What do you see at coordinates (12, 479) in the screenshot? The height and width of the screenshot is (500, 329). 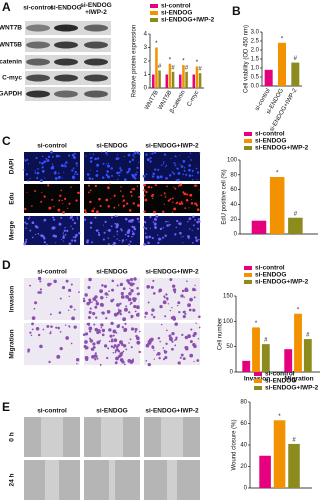 I see `row-label: 24 h` at bounding box center [12, 479].